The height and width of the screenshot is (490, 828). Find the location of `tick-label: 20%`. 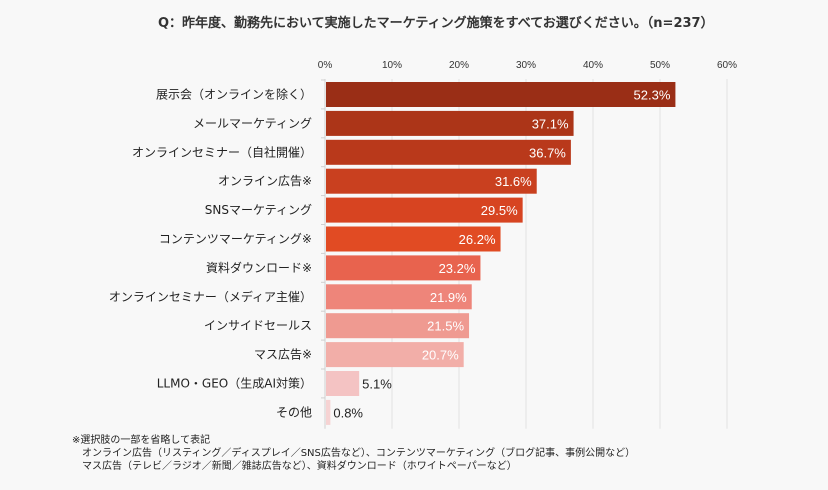

tick-label: 20% is located at coordinates (459, 65).